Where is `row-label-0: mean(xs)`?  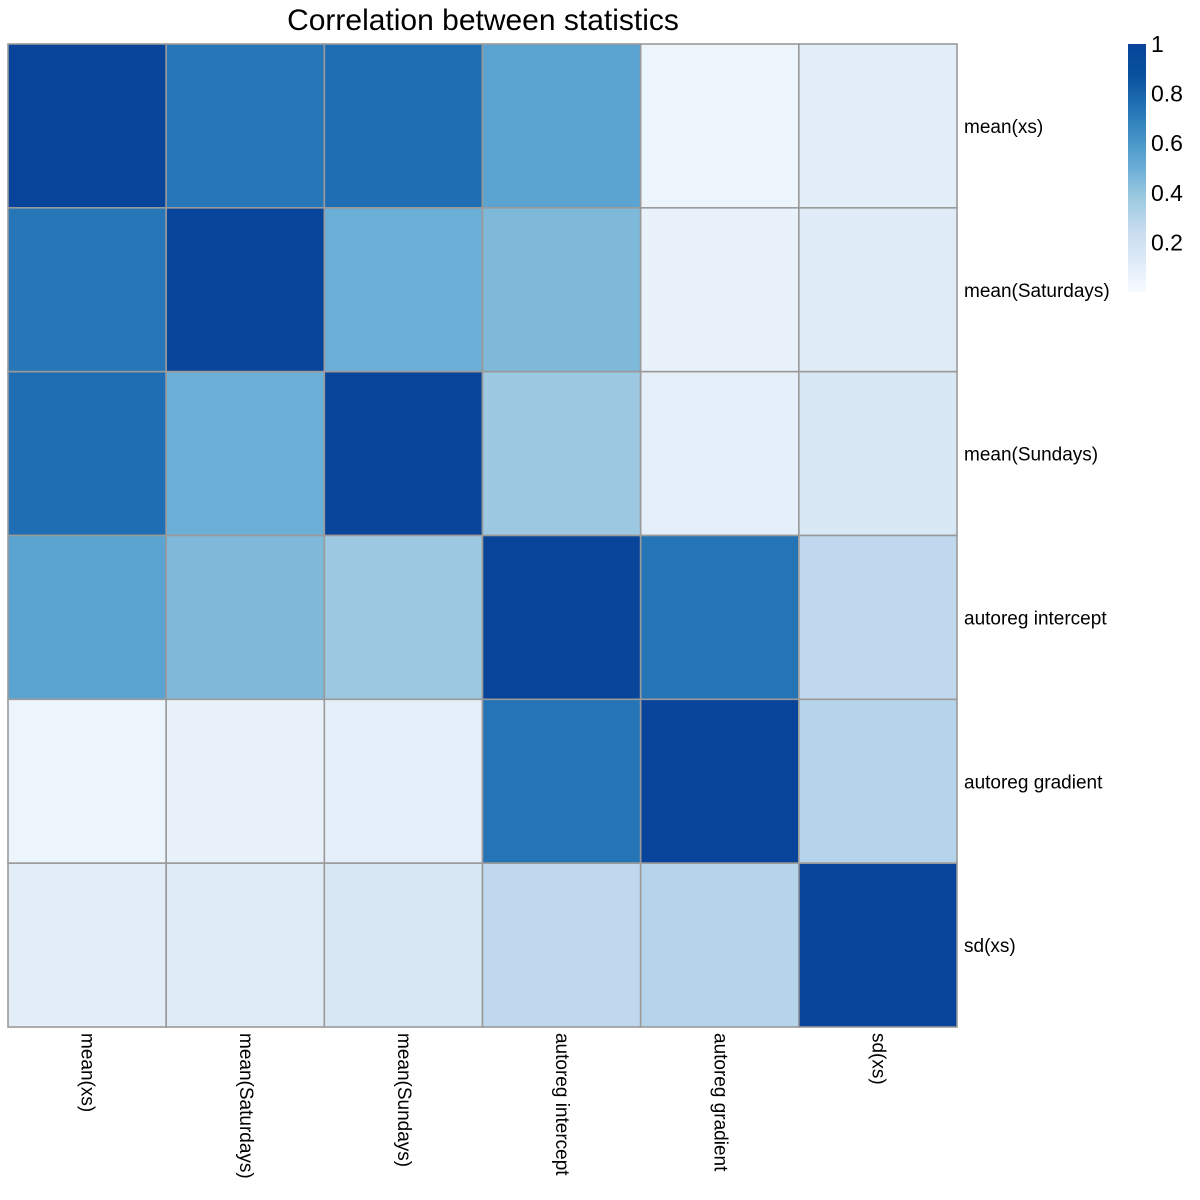 row-label-0: mean(xs) is located at coordinates (1003, 127).